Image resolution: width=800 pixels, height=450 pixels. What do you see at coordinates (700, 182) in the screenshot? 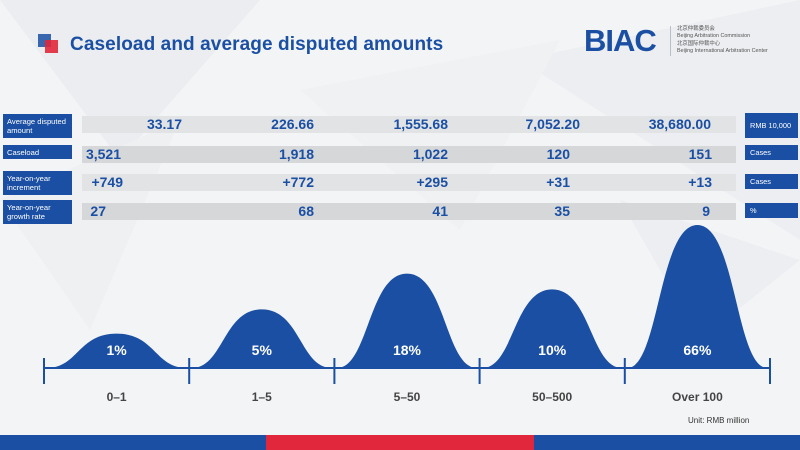
I see `table-cell: +13` at bounding box center [700, 182].